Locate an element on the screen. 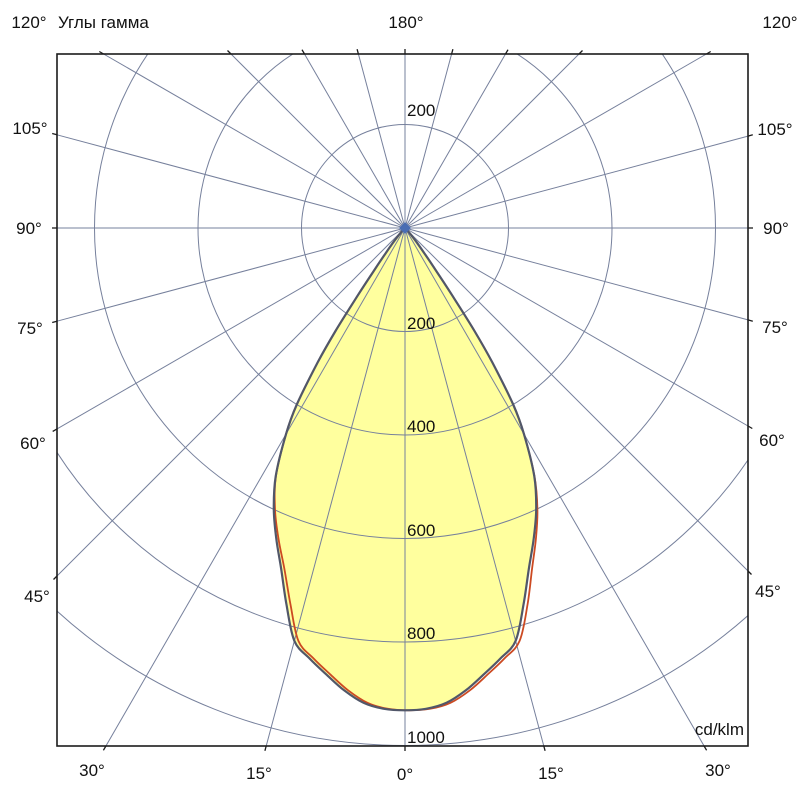 This screenshot has width=800, height=800. gamma-label-left-90: 90° is located at coordinates (29, 228).